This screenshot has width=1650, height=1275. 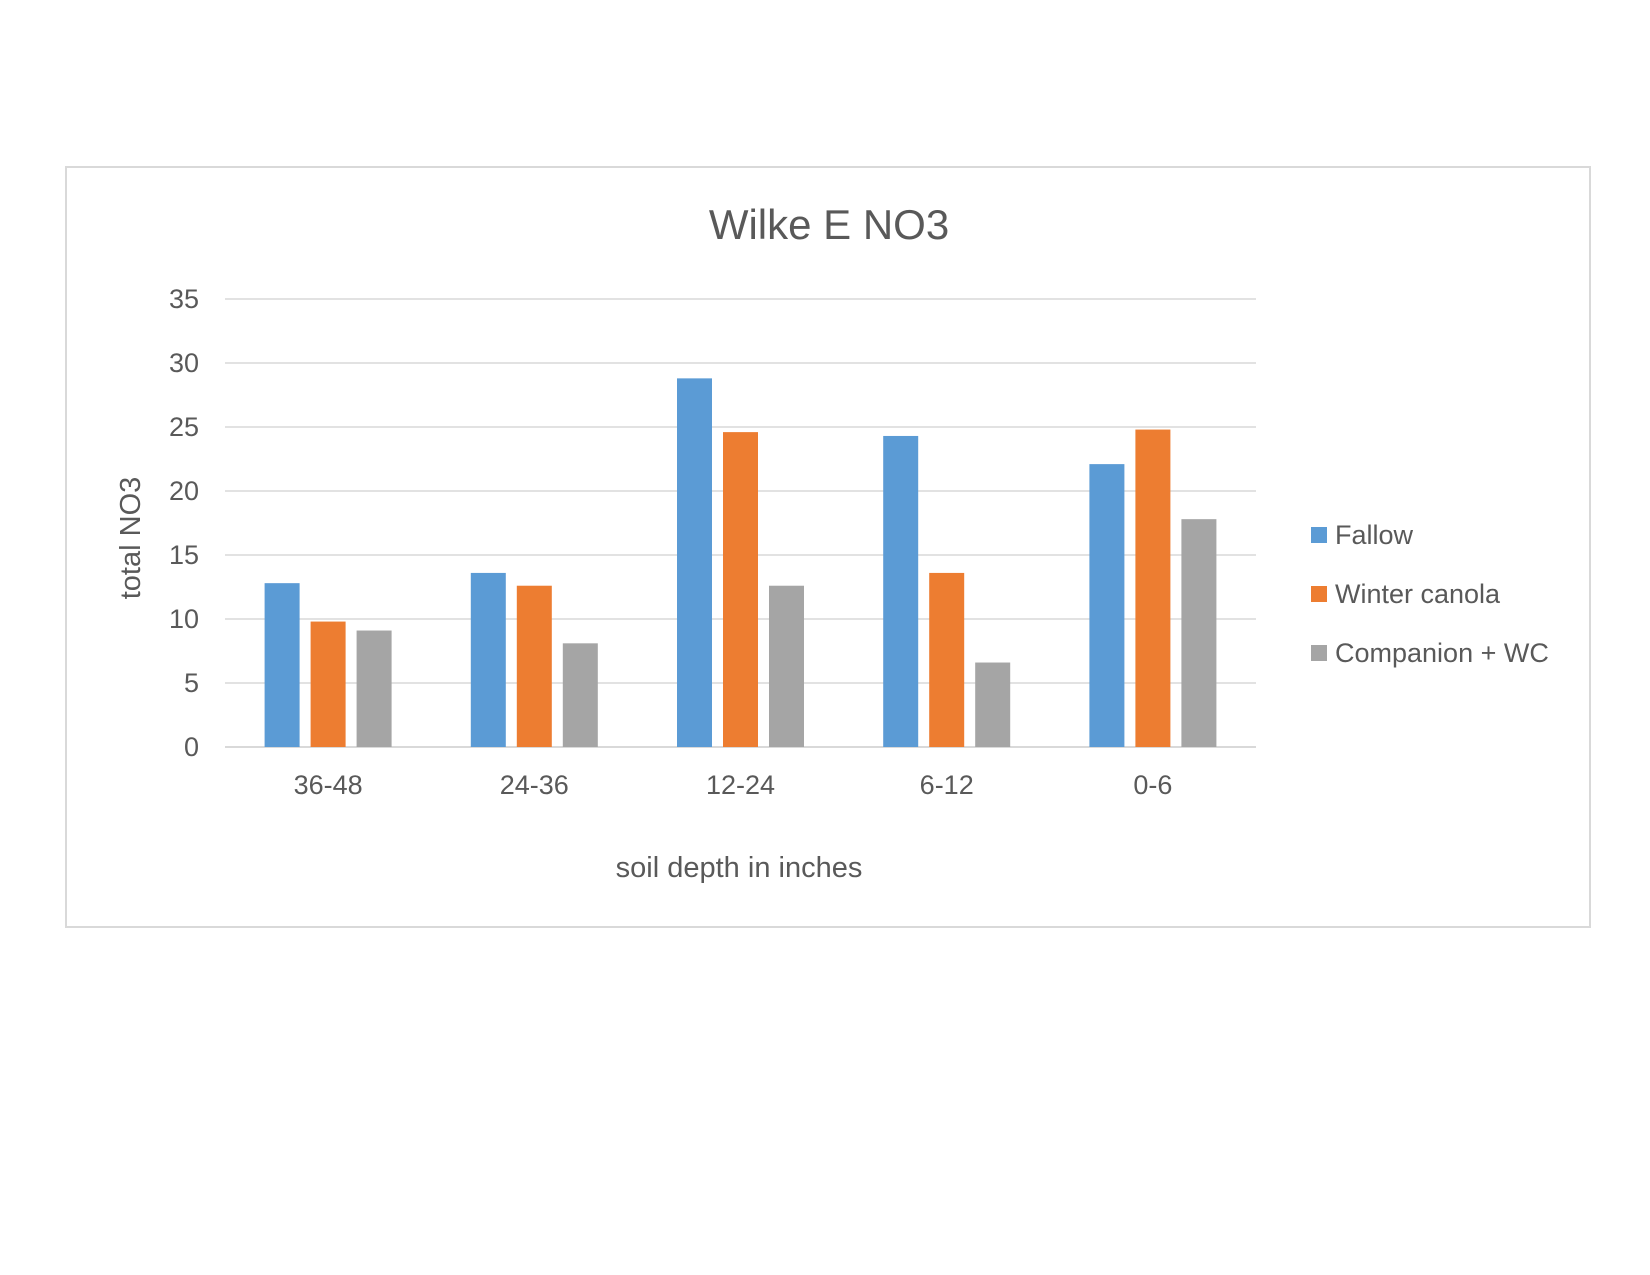 What do you see at coordinates (1152, 785) in the screenshot?
I see `x-tick-label: 0-6` at bounding box center [1152, 785].